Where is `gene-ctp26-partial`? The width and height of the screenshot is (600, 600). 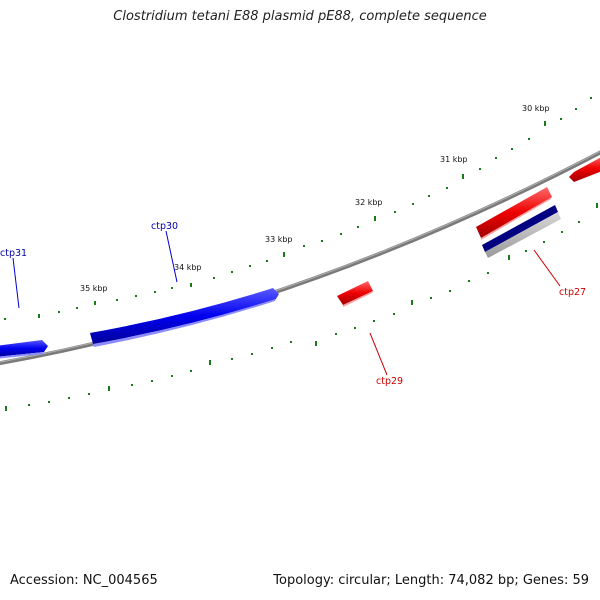 gene-ctp26-partial is located at coordinates (584, 168).